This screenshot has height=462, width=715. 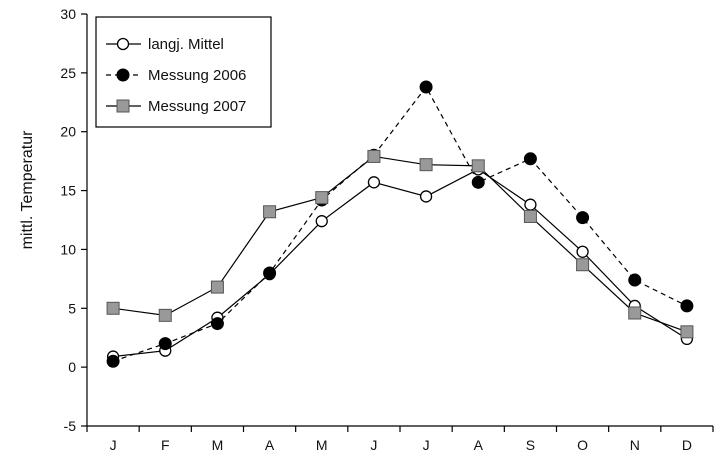 What do you see at coordinates (70, 426) in the screenshot?
I see `y-tick-label: -5` at bounding box center [70, 426].